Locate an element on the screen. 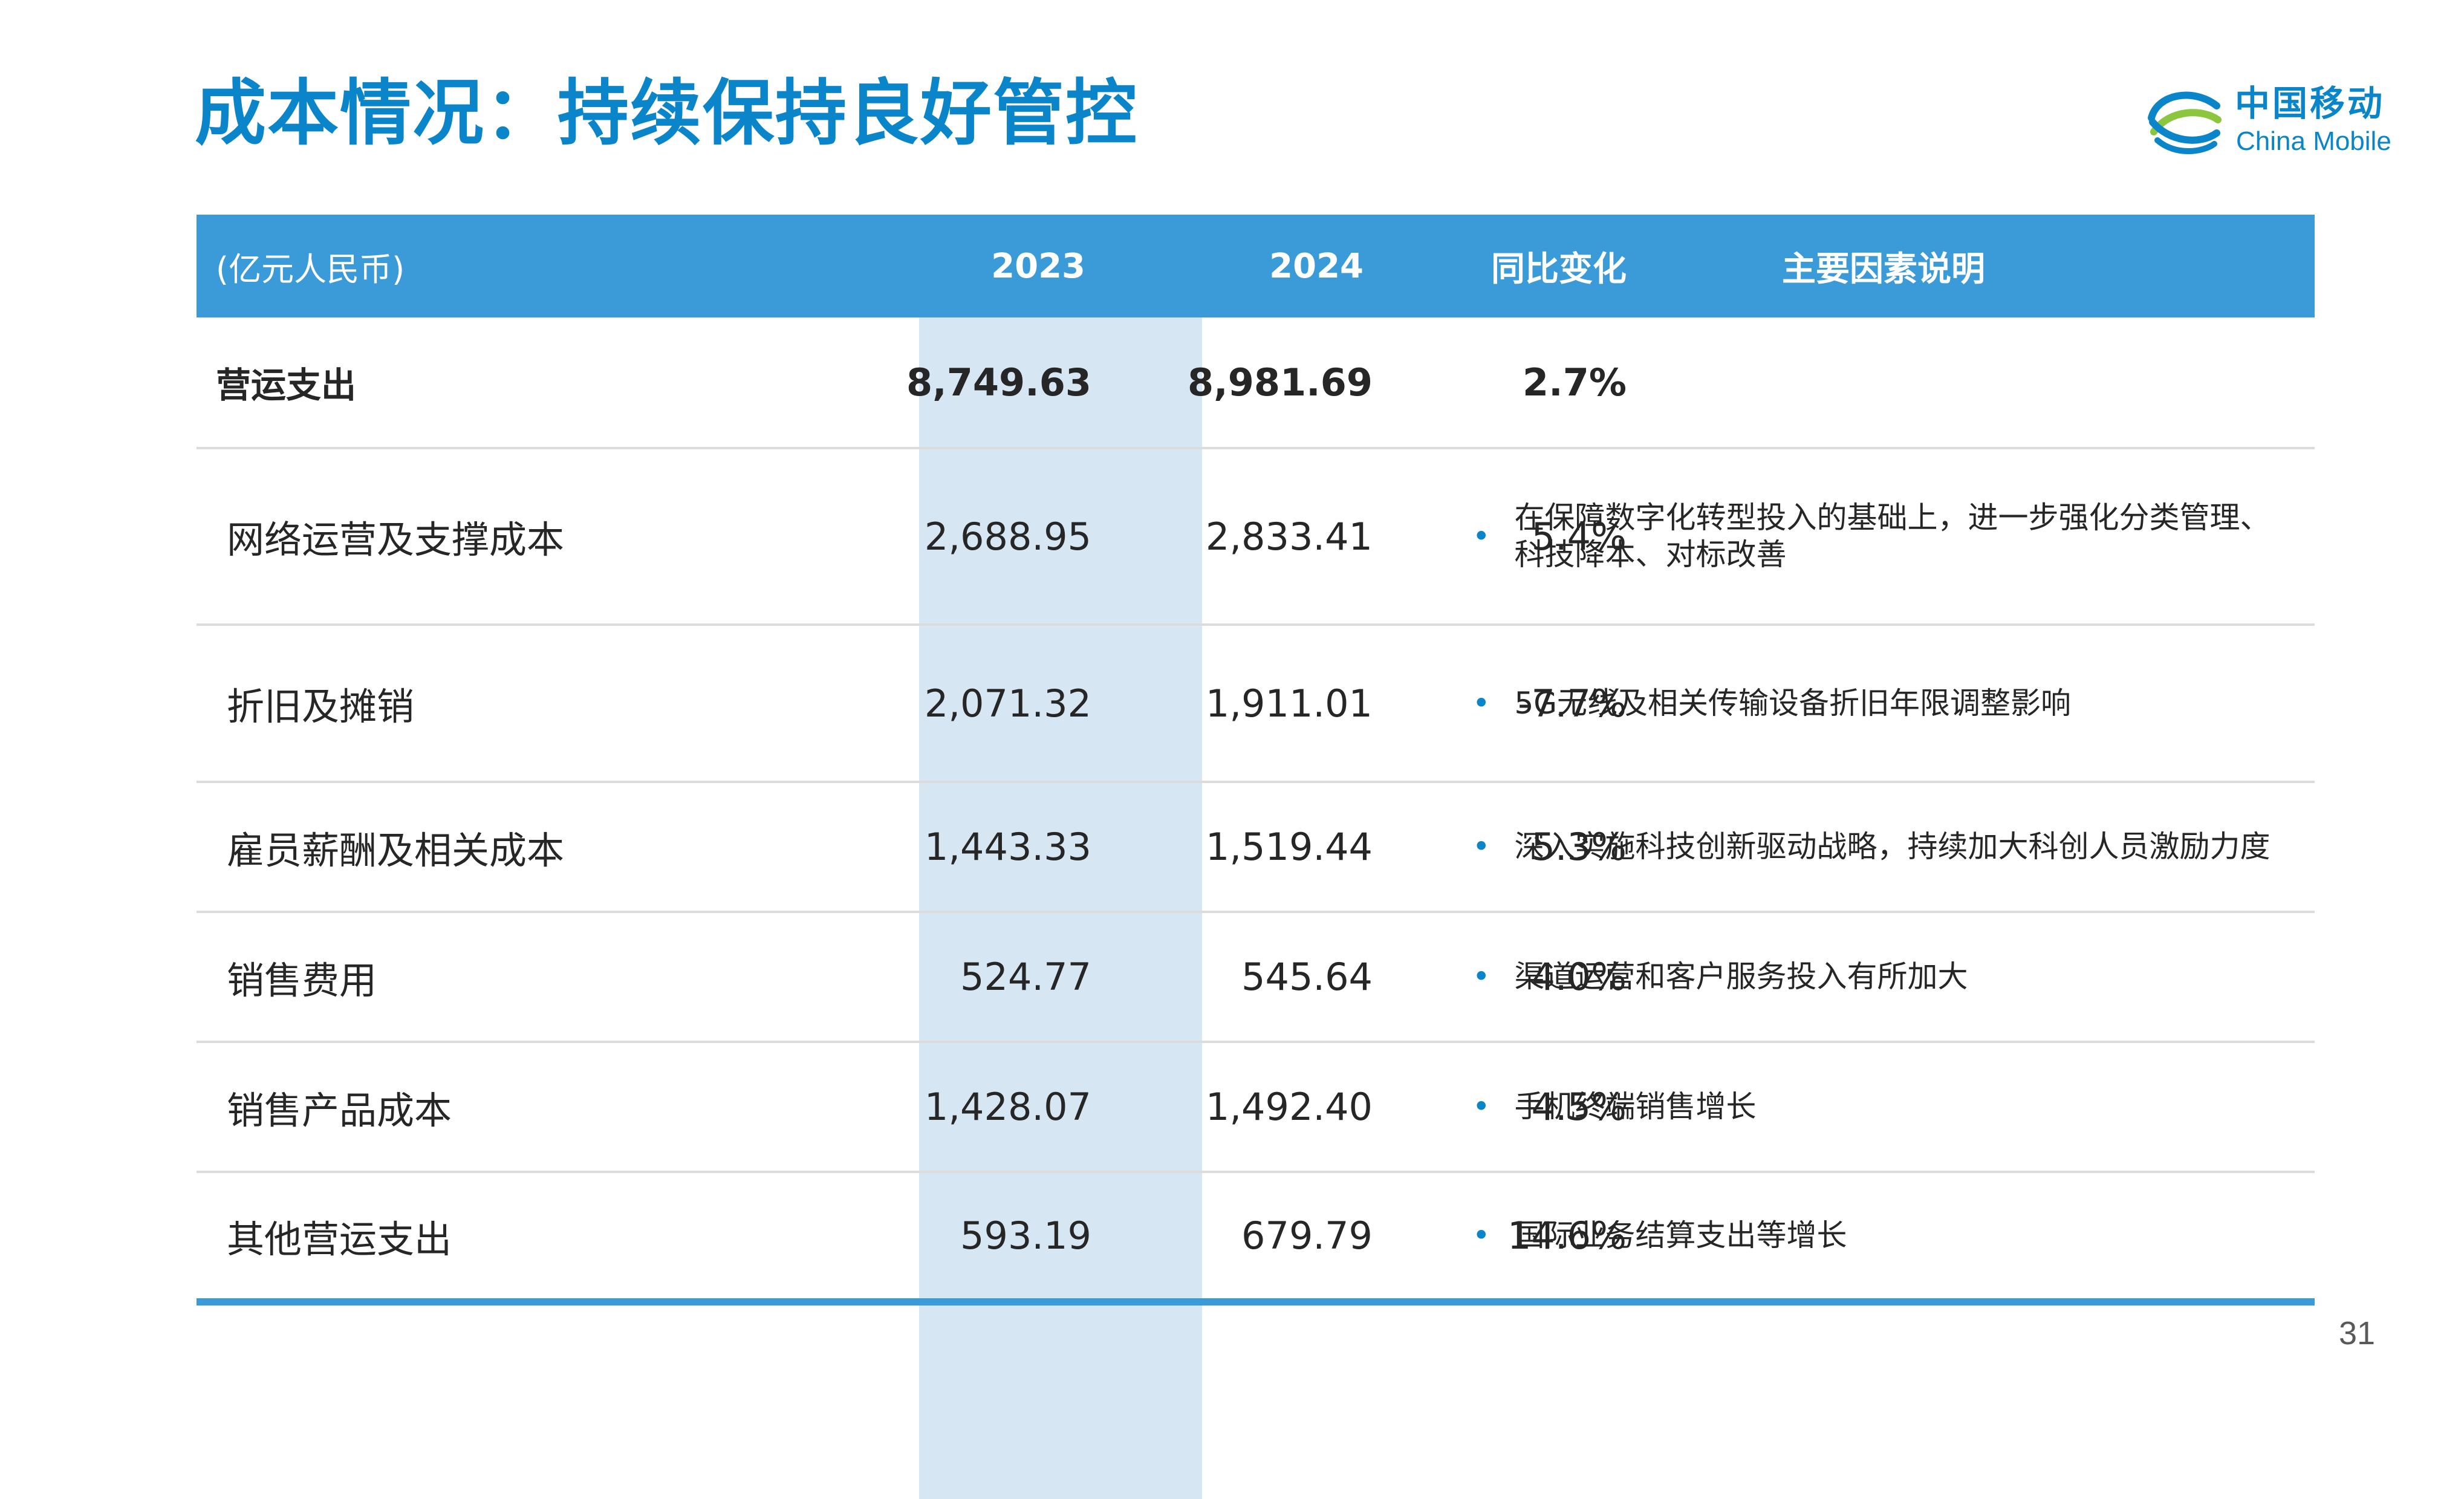  row-label: 营运支出 is located at coordinates (286, 386).